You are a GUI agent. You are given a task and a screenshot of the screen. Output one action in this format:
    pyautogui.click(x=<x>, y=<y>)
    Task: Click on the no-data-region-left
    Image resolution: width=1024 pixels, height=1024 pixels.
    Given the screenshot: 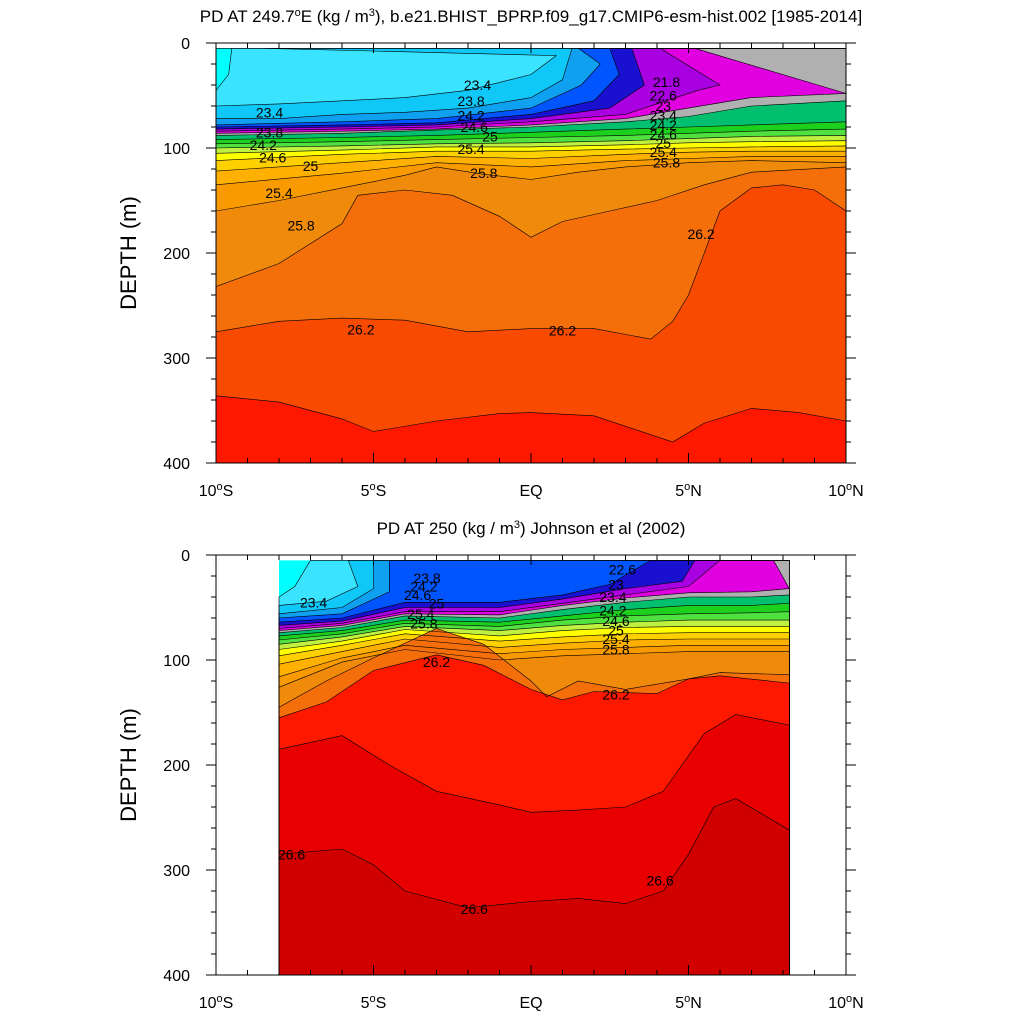 What is the action you would take?
    pyautogui.click(x=247, y=765)
    